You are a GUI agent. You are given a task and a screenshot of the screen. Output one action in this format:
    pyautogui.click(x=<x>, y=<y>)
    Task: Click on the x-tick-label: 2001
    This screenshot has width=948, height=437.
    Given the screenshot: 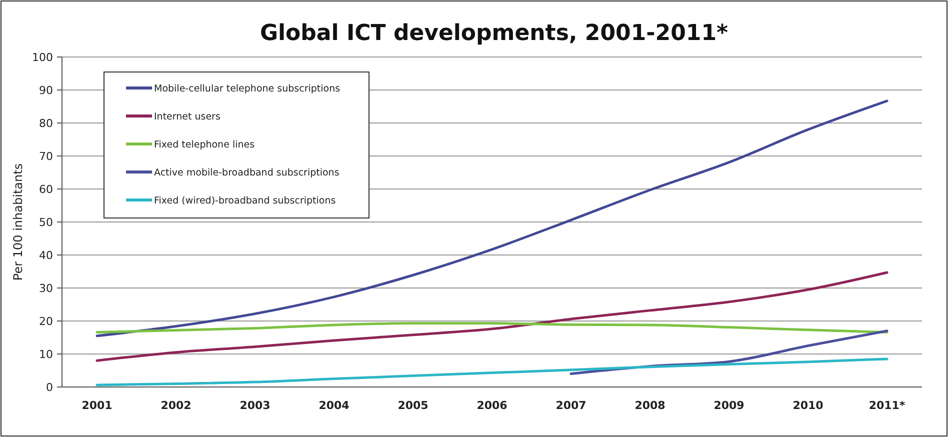 What is the action you would take?
    pyautogui.click(x=97, y=405)
    